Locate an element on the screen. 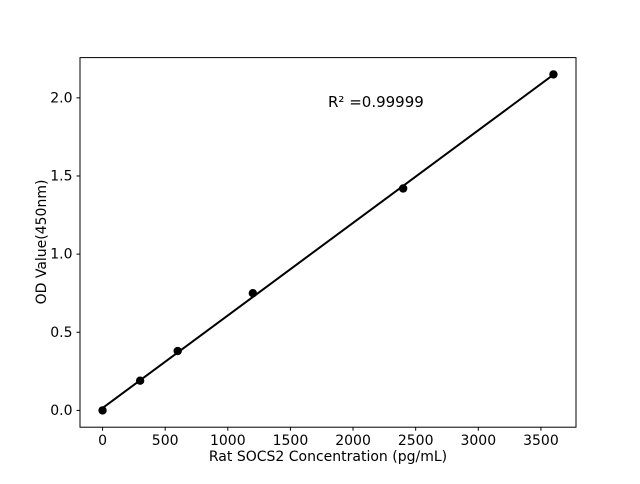  y-tick-label: 1.0 is located at coordinates (61, 255).